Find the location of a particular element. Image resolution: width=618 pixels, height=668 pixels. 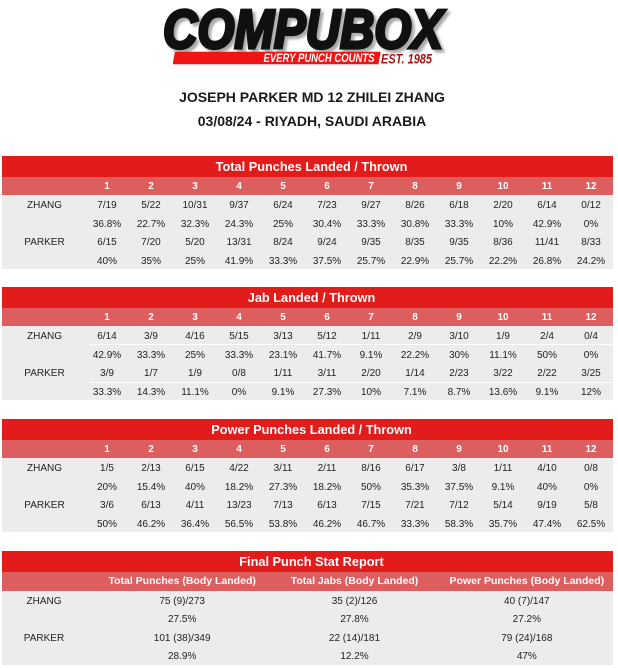

svg-text: EVERY PUNCH COUNTS is located at coordinates (319, 58).